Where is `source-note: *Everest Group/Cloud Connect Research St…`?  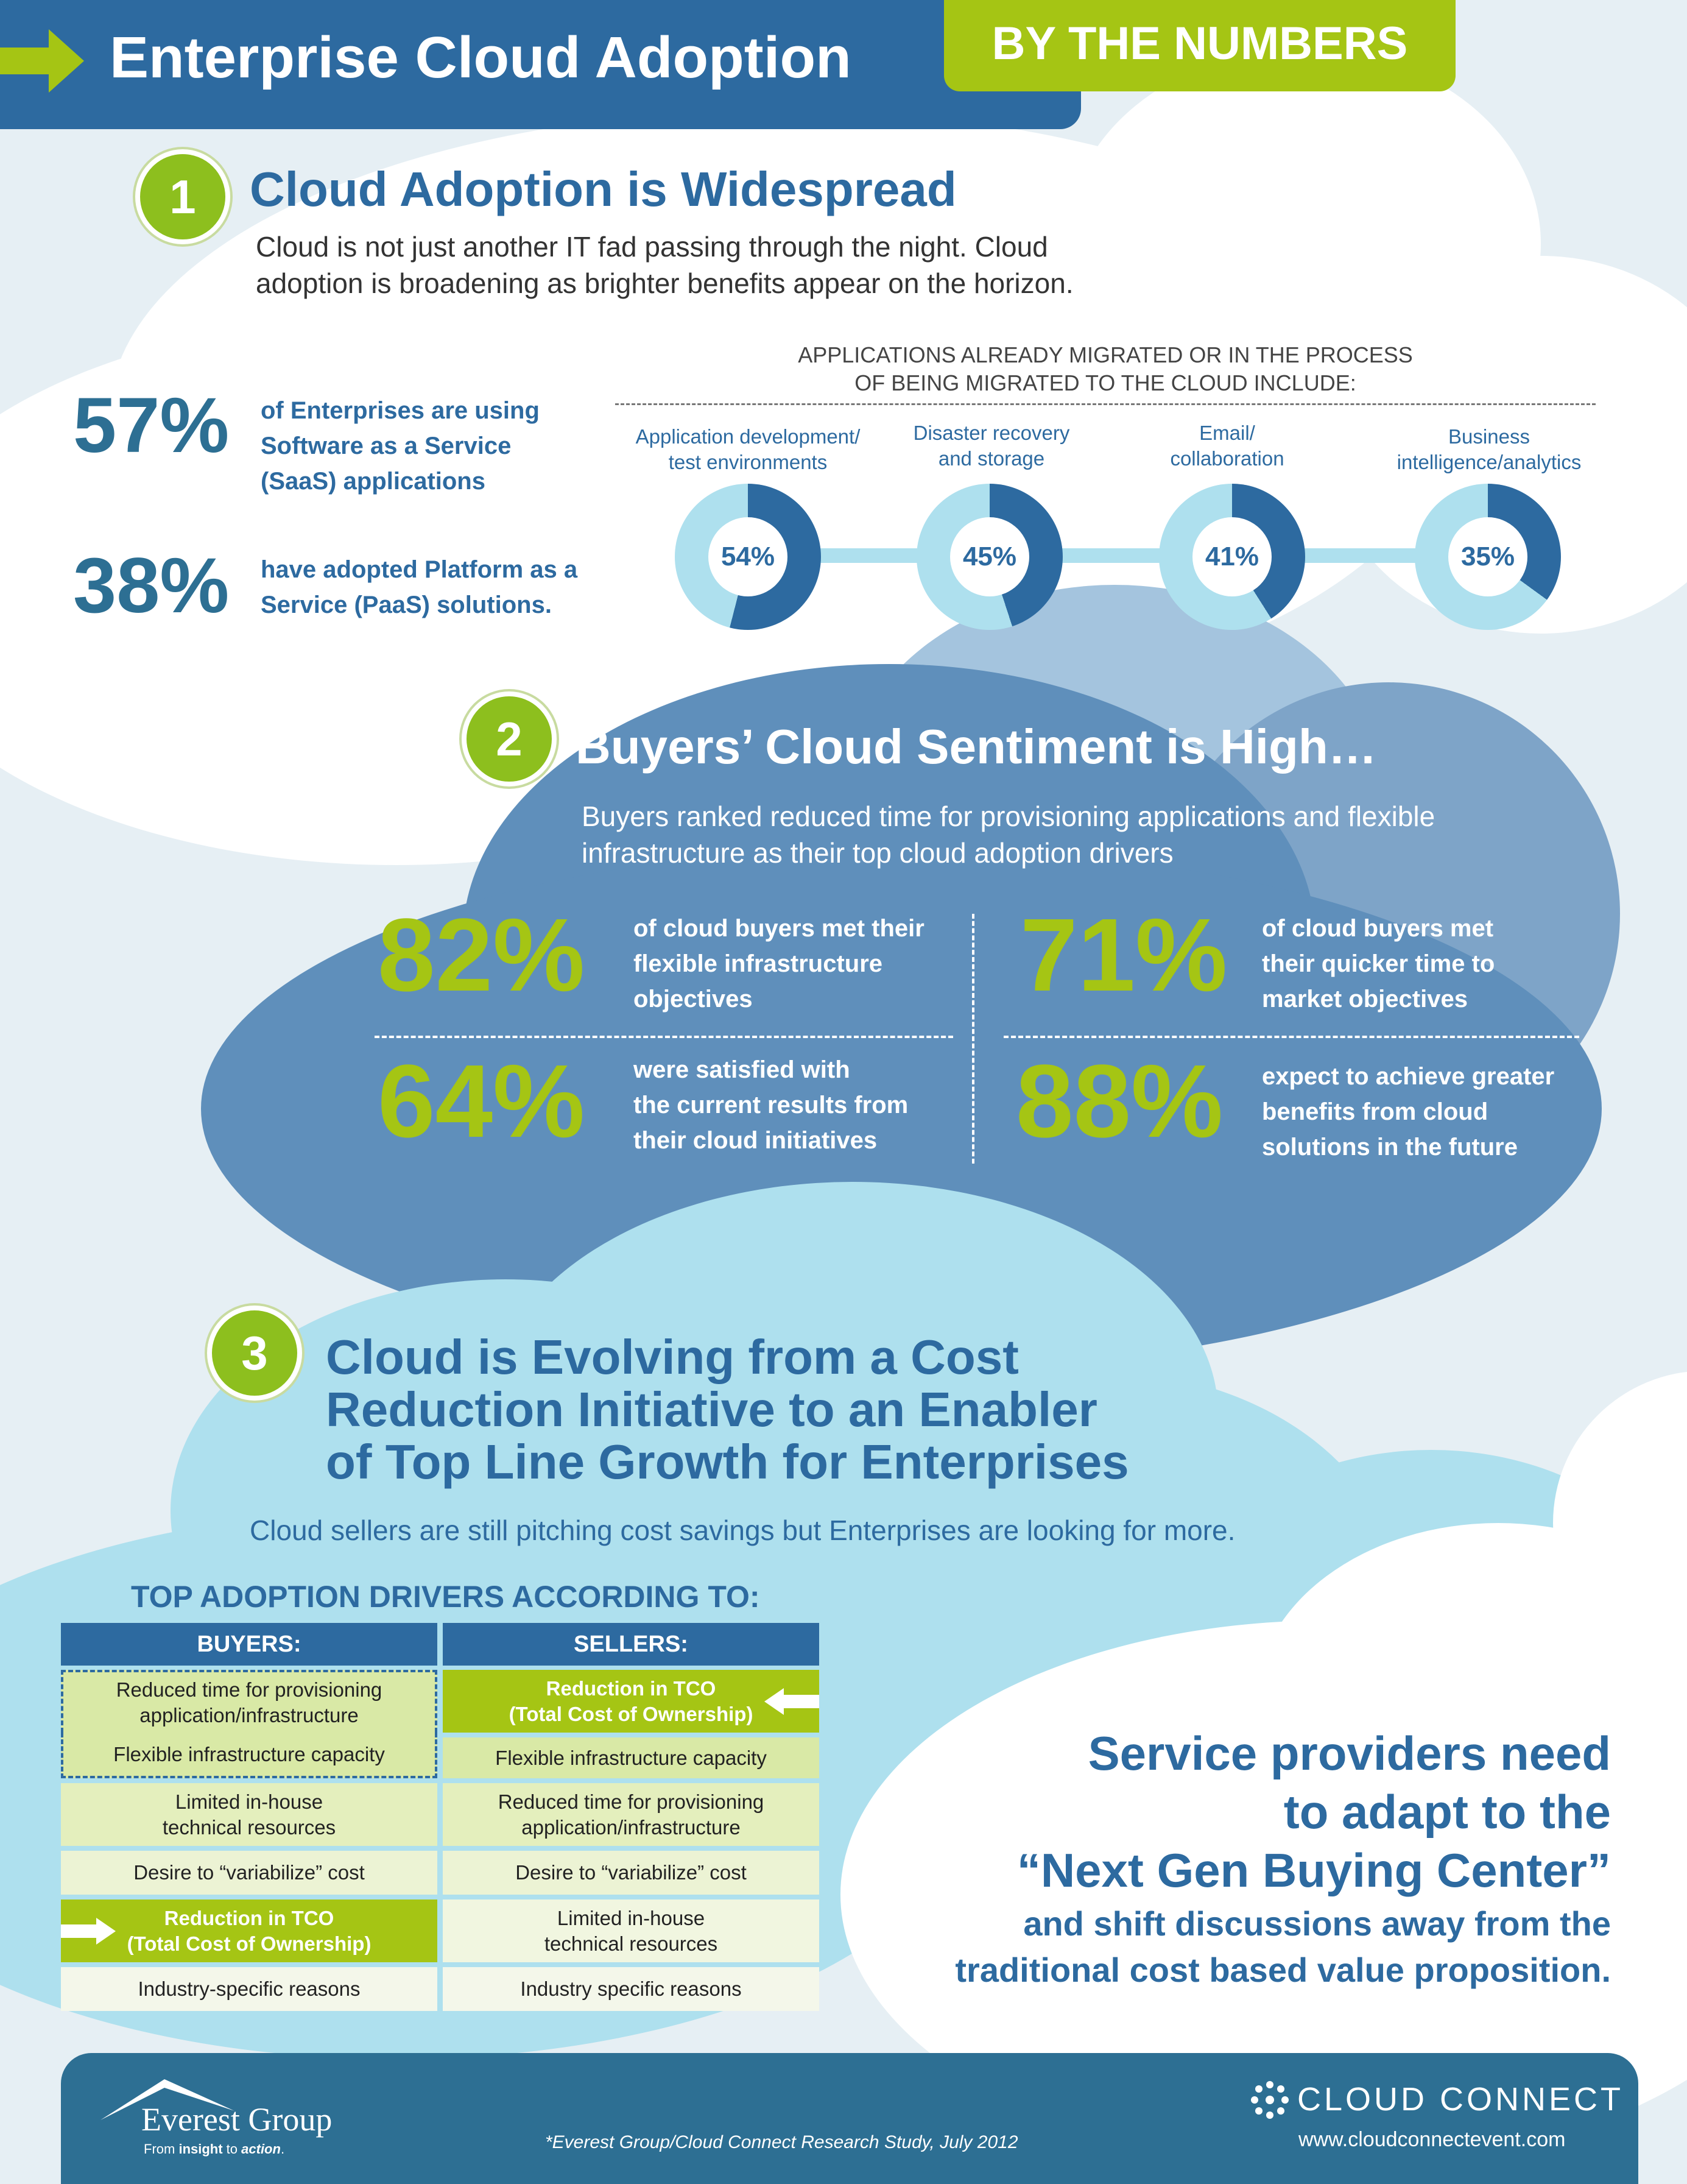 source-note: *Everest Group/Cloud Connect Research St… is located at coordinates (781, 2142).